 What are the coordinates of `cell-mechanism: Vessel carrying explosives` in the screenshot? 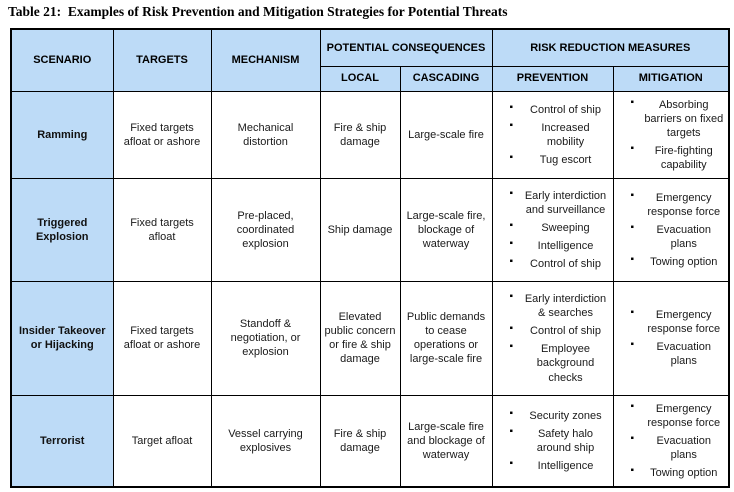 It's located at (265, 441).